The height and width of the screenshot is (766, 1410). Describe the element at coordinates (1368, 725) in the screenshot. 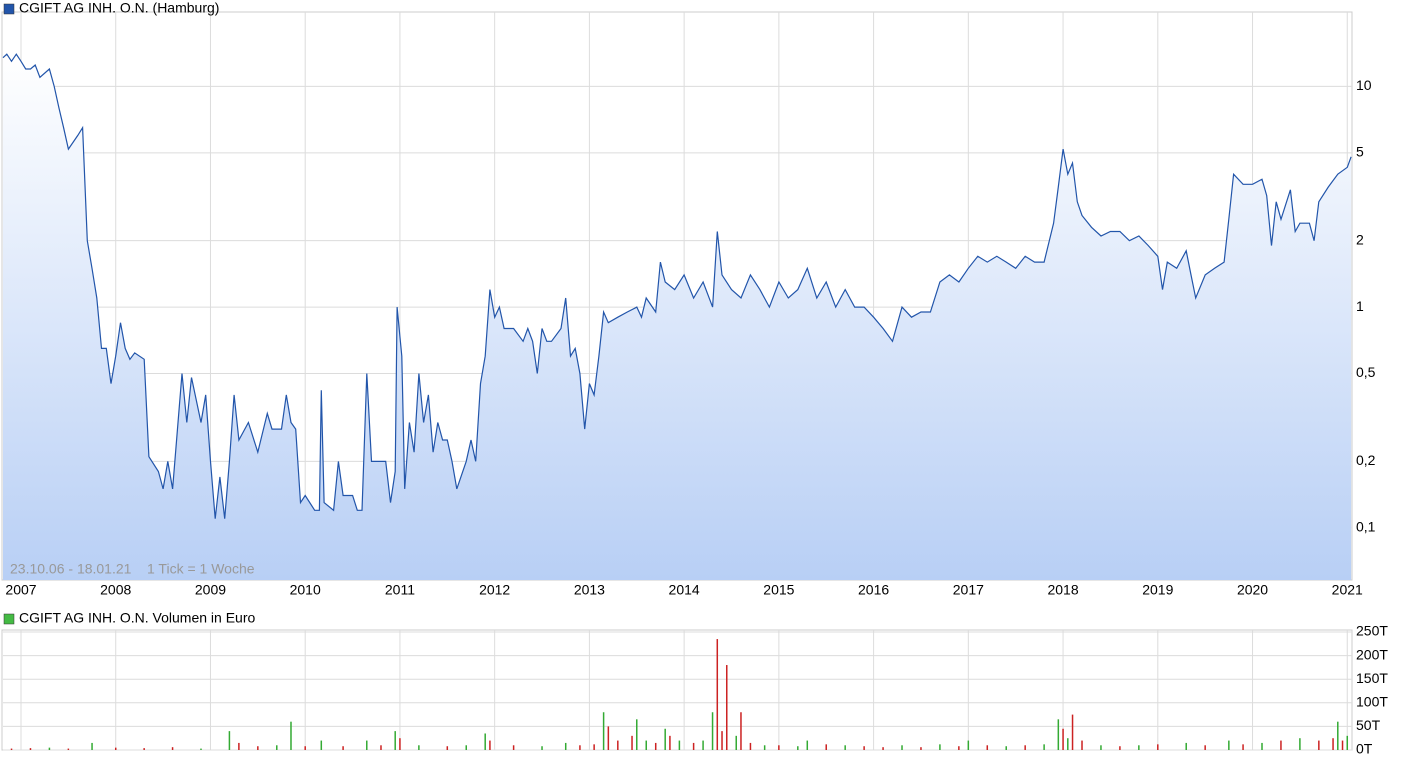

I see `y-tick-label: 50T` at that location.